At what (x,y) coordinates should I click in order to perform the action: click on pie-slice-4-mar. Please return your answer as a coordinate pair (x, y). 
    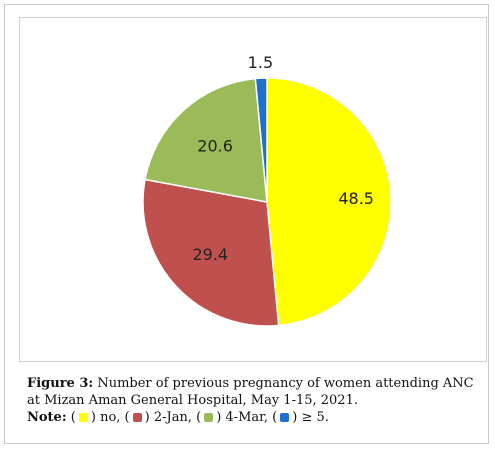
    Looking at the image, I should click on (206, 140).